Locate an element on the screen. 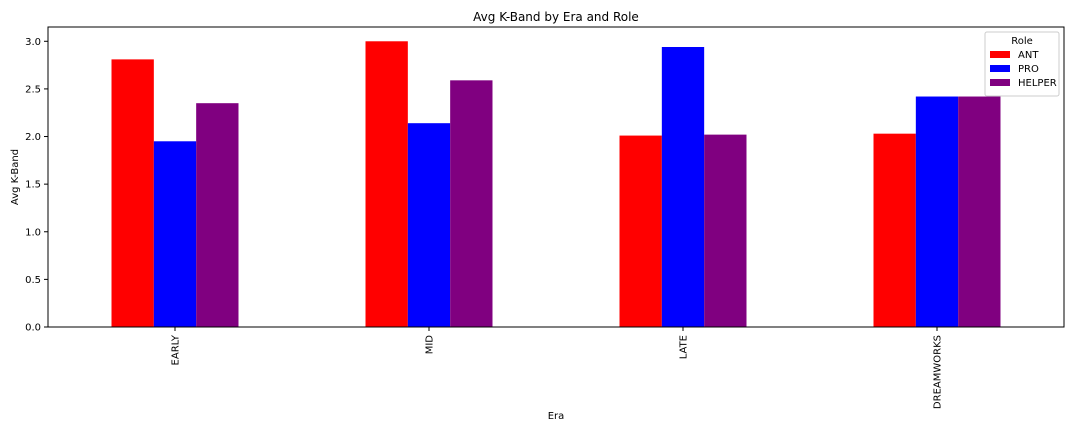  x-axis-label: Era is located at coordinates (556, 416).